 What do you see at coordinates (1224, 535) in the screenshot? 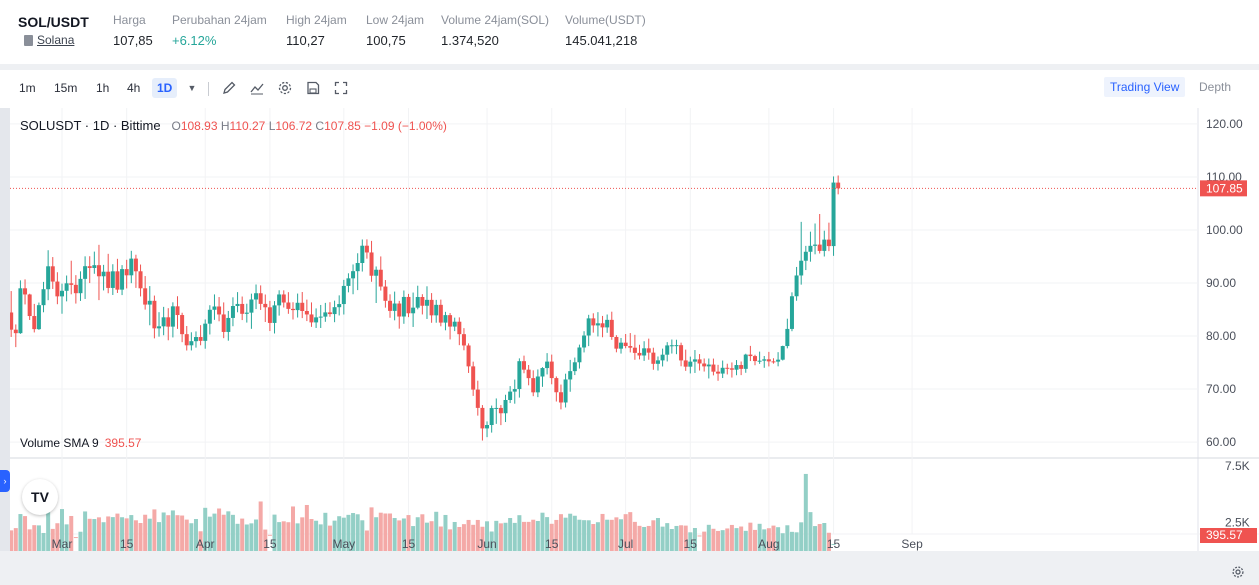
I see `last-volume-label: 395.57` at bounding box center [1224, 535].